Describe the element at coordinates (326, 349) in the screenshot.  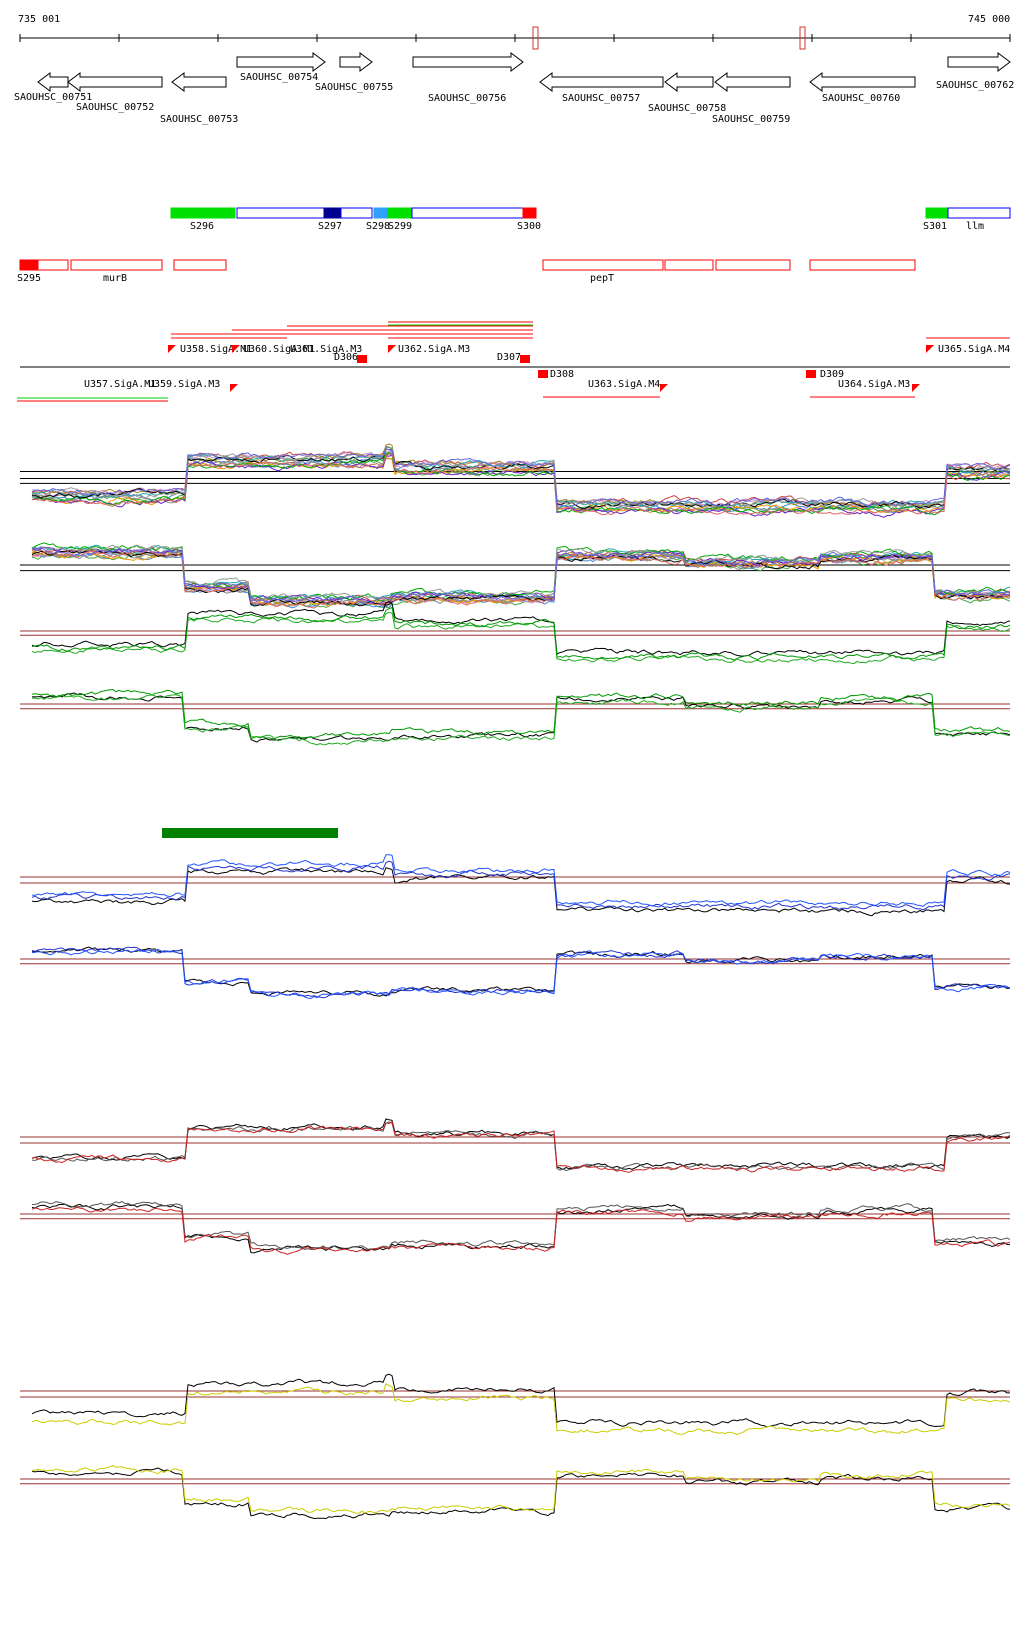
I see `promoter-label: U361.SigA.M3` at that location.